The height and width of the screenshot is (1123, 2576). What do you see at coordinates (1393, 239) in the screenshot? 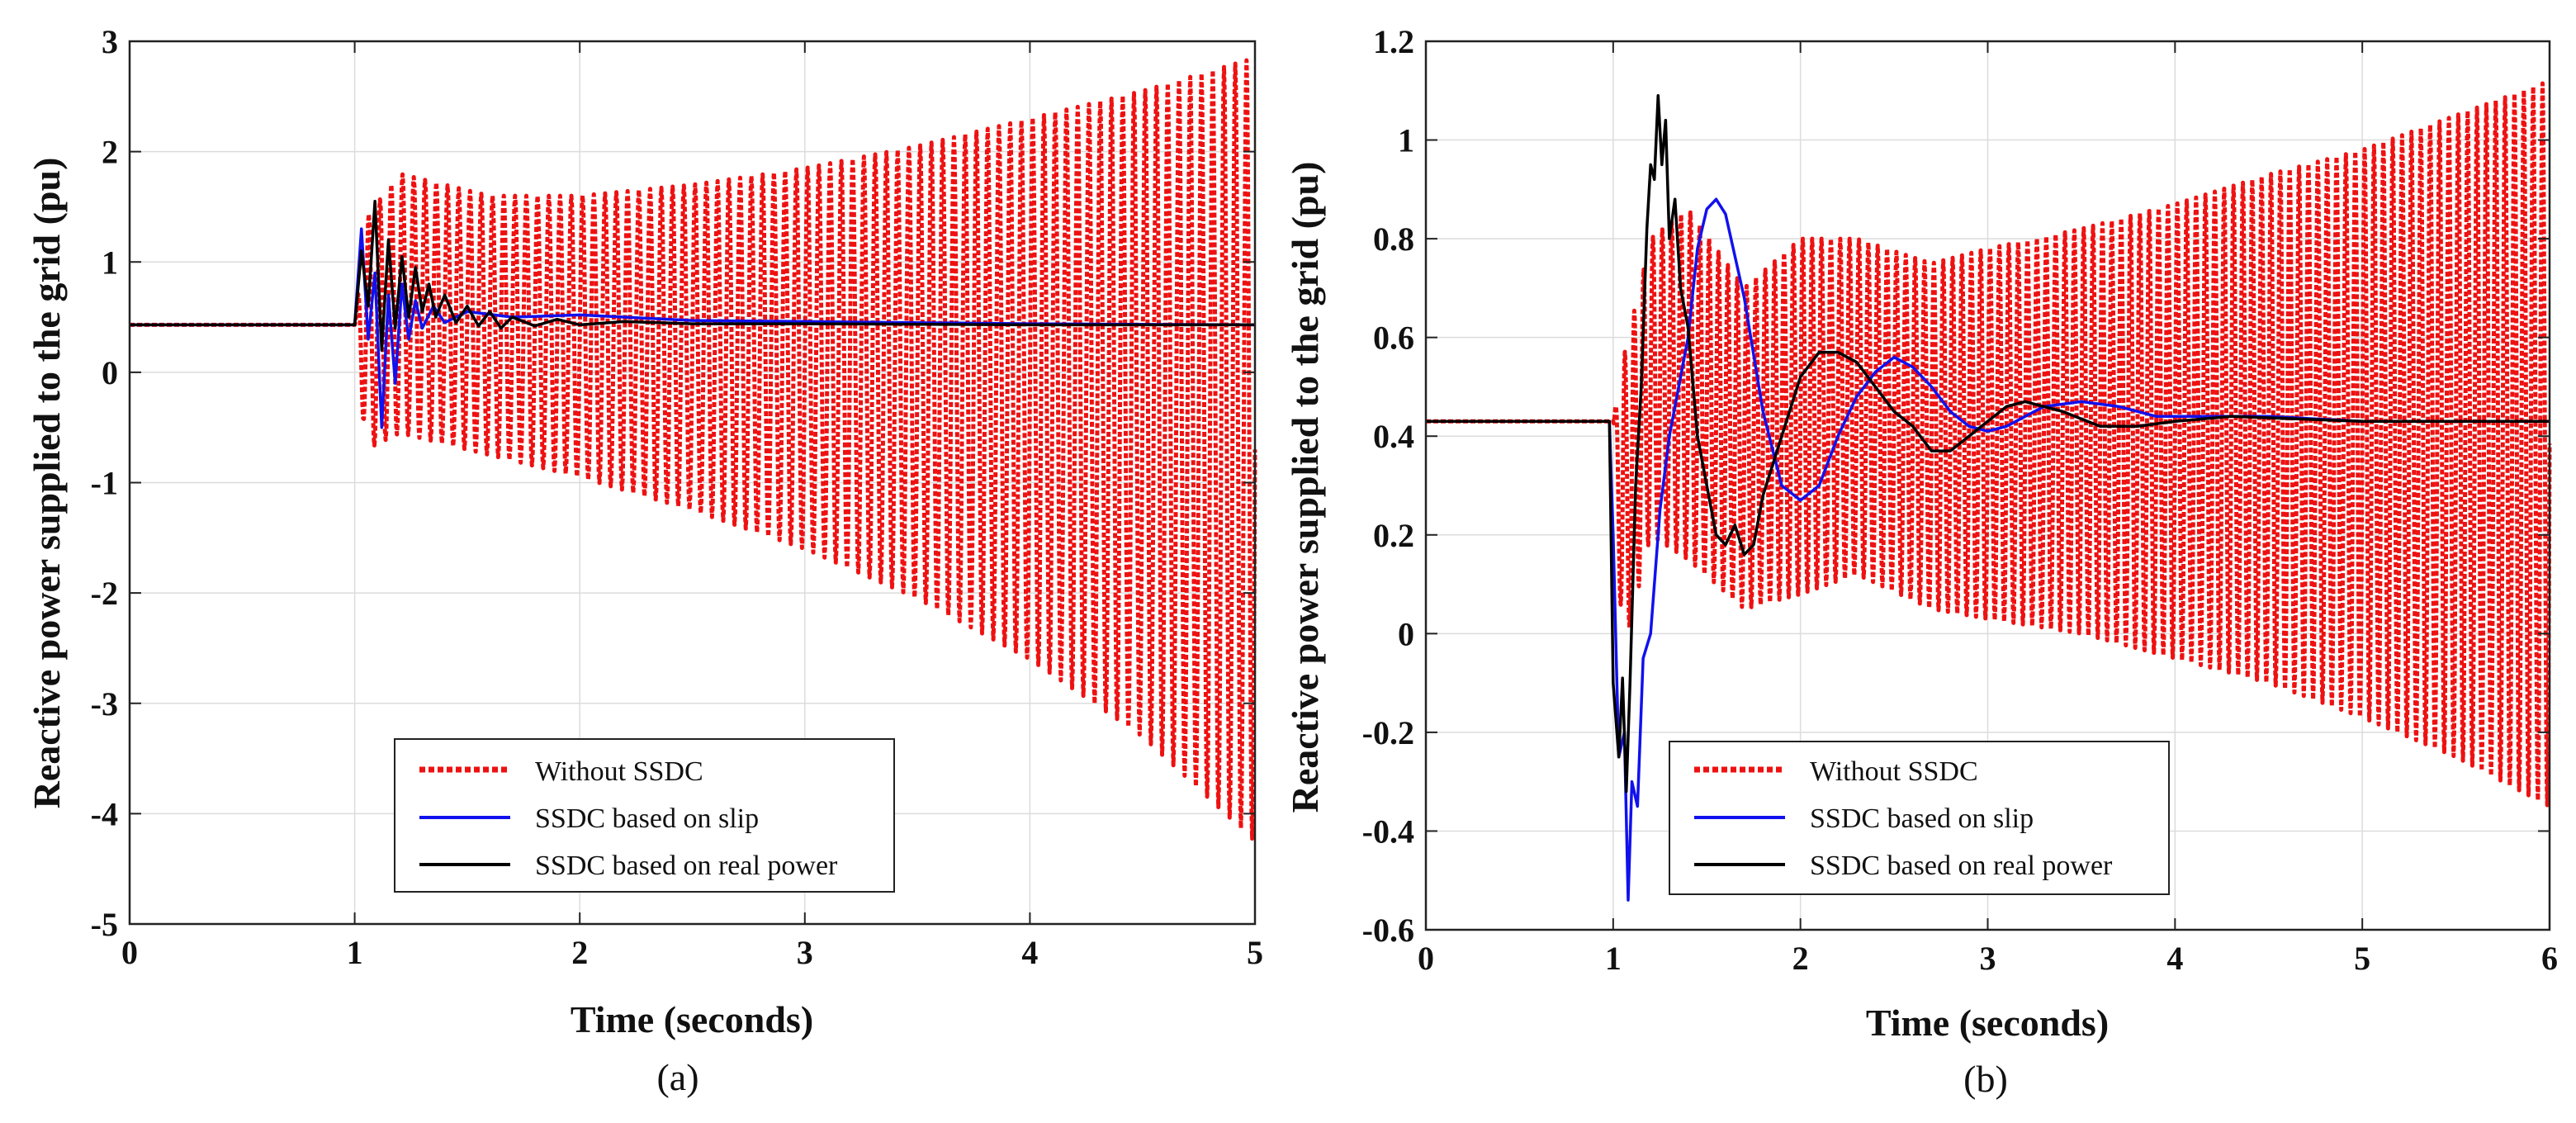
I see `y-tick-label-b: 0.8` at bounding box center [1393, 239].